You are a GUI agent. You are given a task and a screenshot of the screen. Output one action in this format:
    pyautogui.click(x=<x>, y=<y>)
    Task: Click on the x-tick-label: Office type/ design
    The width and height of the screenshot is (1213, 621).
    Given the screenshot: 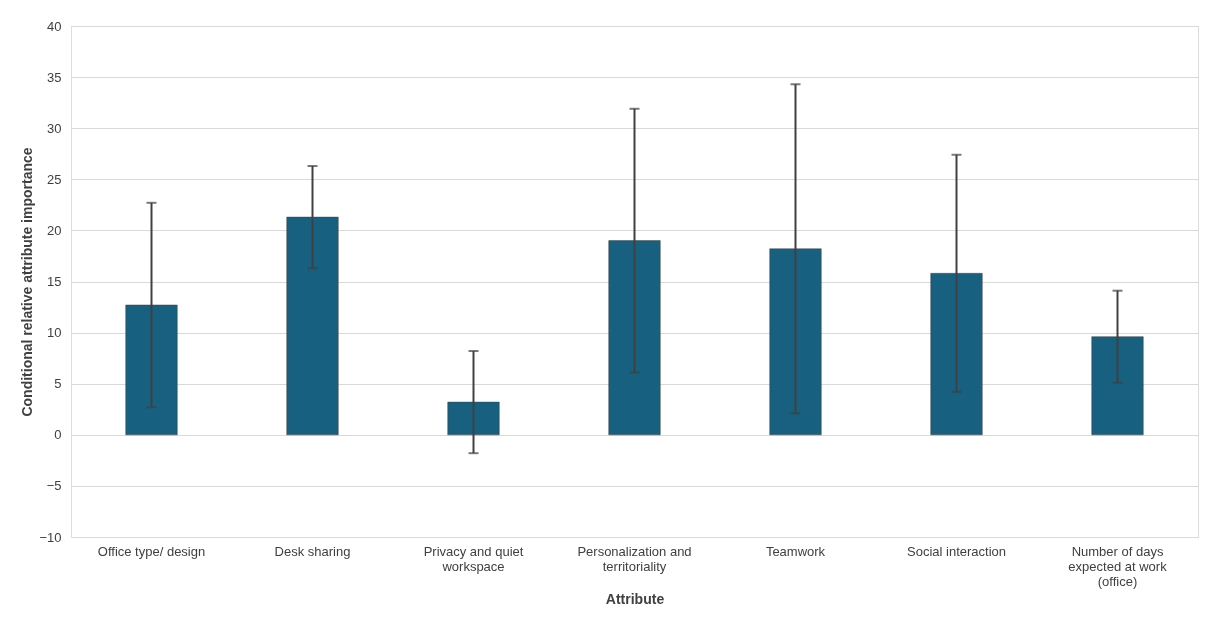 What is the action you would take?
    pyautogui.click(x=151, y=551)
    